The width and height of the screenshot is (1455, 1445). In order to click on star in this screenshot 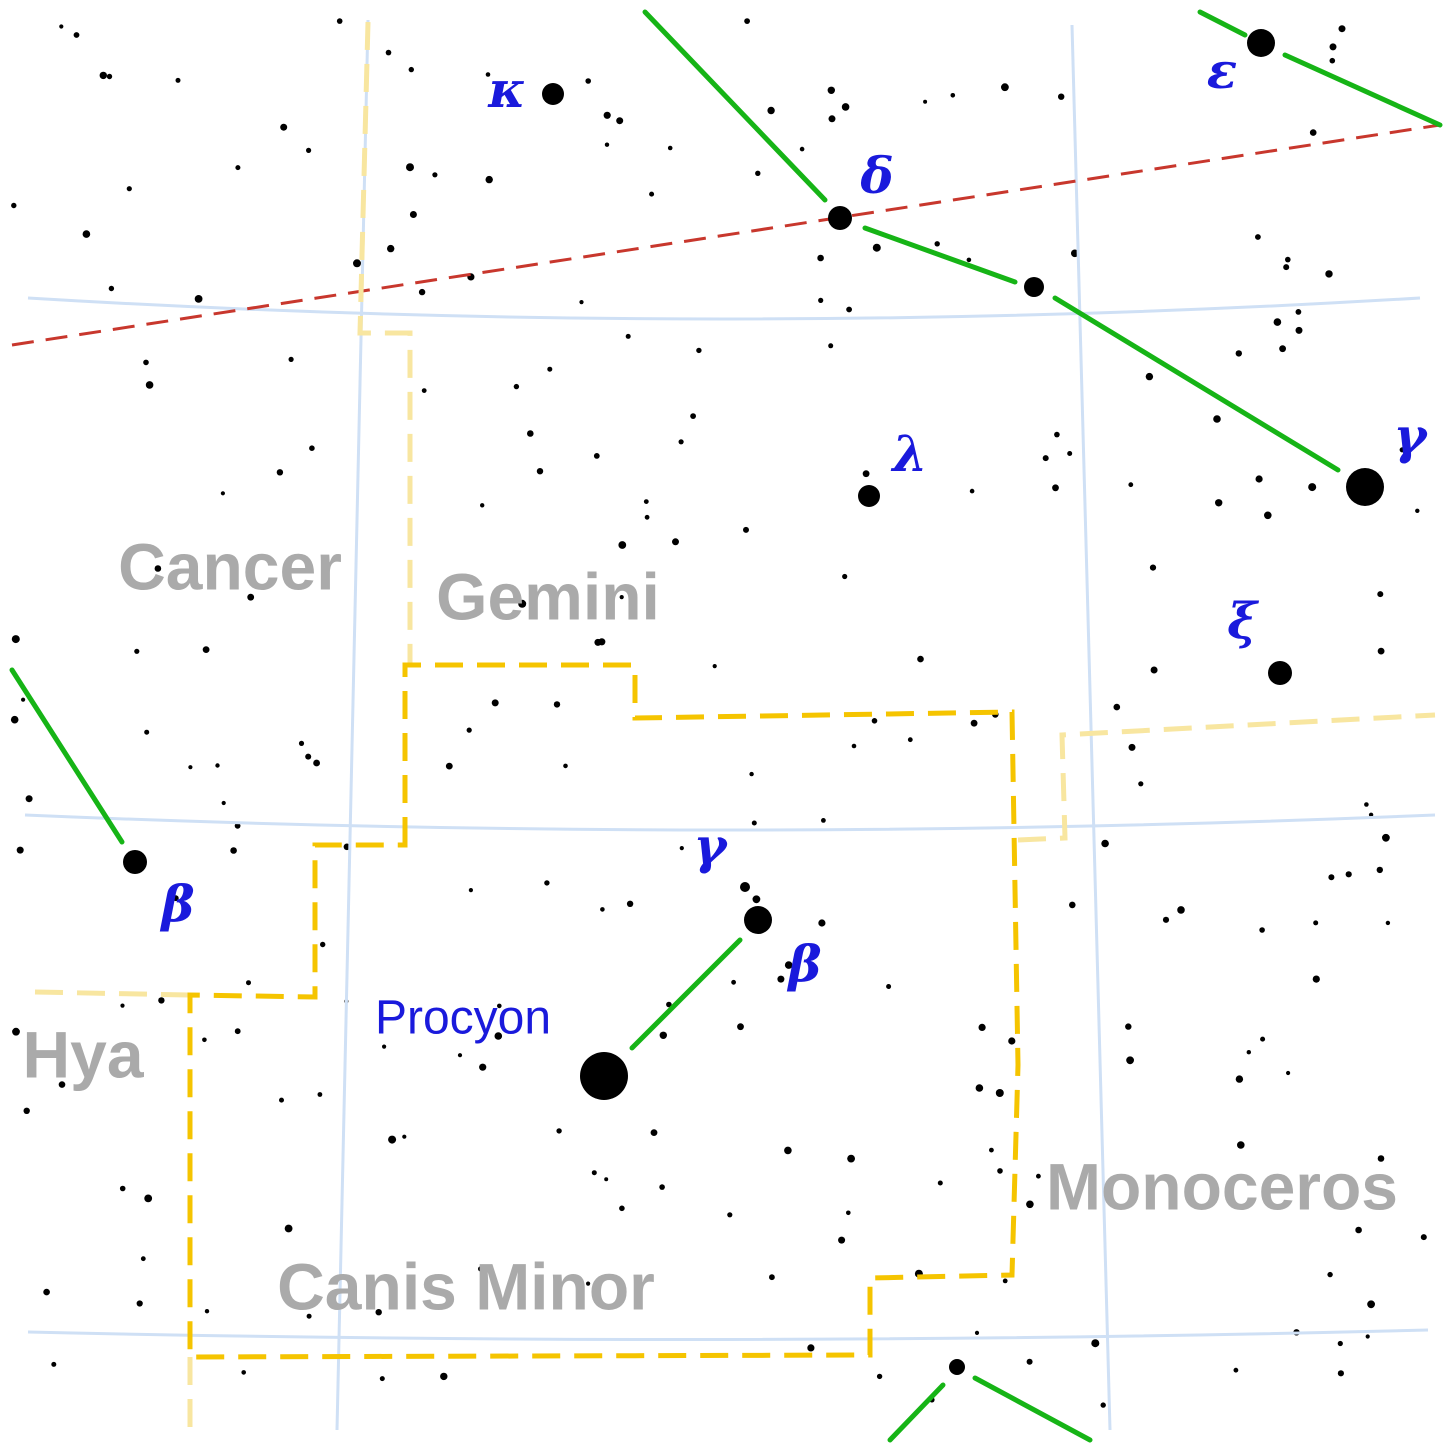, I will do `click(1034, 287)`.